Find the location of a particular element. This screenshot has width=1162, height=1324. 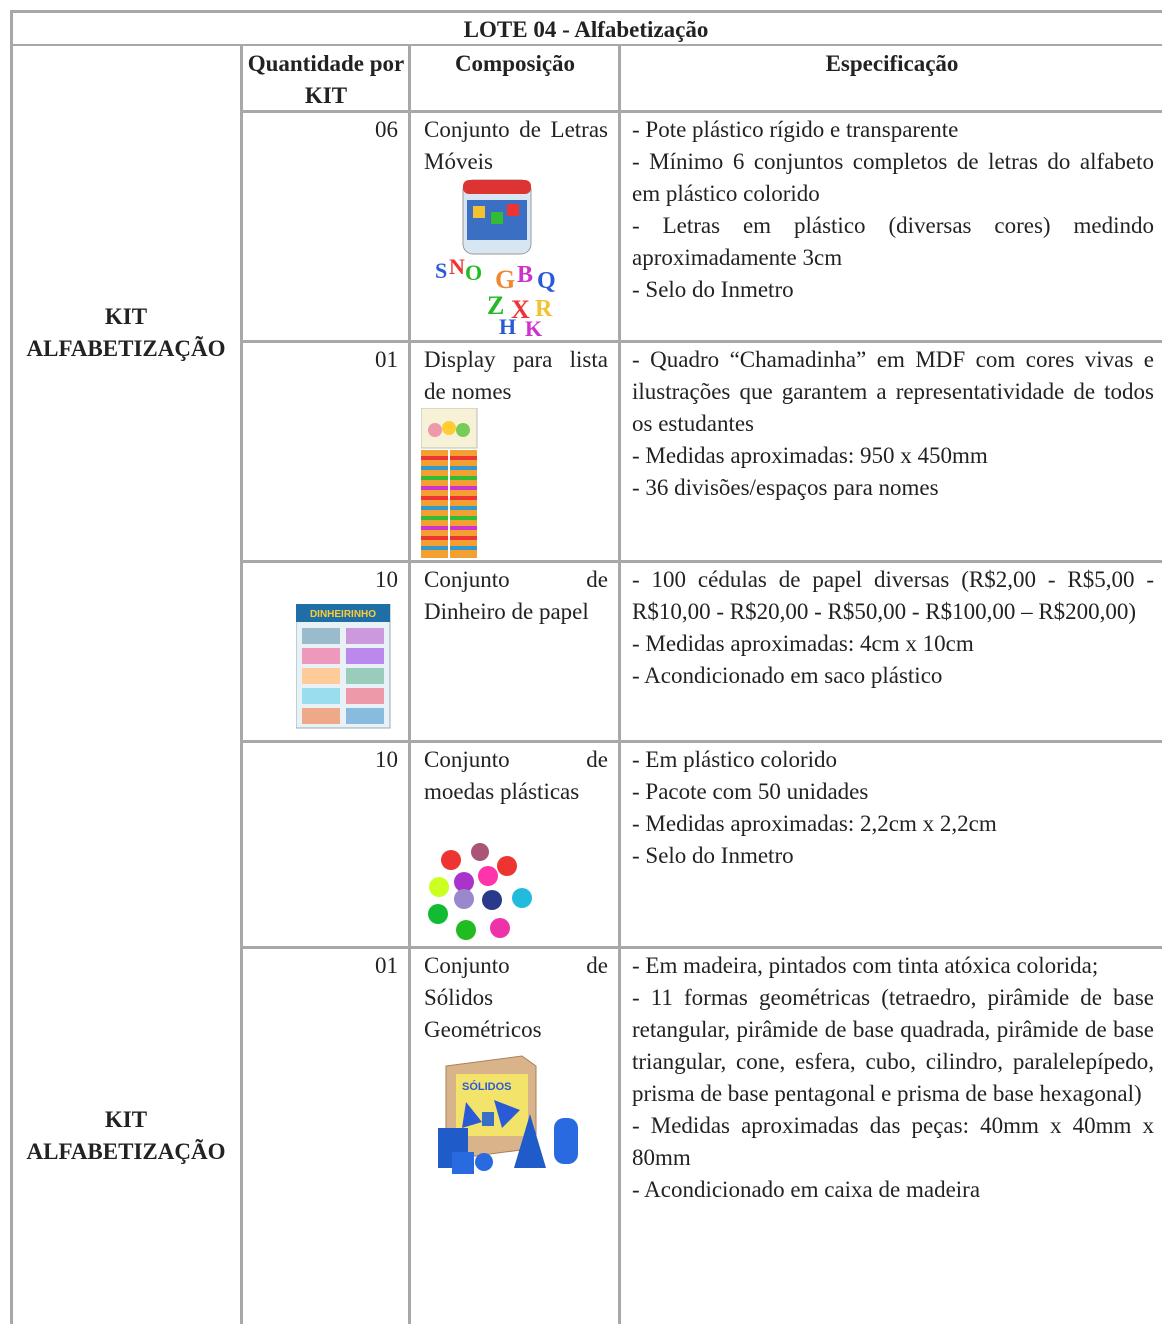

table-title: LOTE 04 - Alfabetização is located at coordinates (586, 29).